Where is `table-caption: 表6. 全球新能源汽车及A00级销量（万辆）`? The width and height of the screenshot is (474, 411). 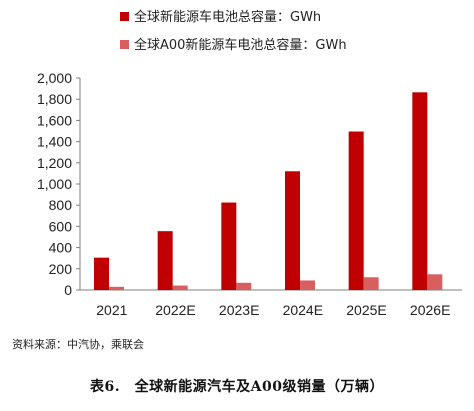
table-caption: 表6. 全球新能源汽车及A00级销量（万辆） is located at coordinates (237, 387).